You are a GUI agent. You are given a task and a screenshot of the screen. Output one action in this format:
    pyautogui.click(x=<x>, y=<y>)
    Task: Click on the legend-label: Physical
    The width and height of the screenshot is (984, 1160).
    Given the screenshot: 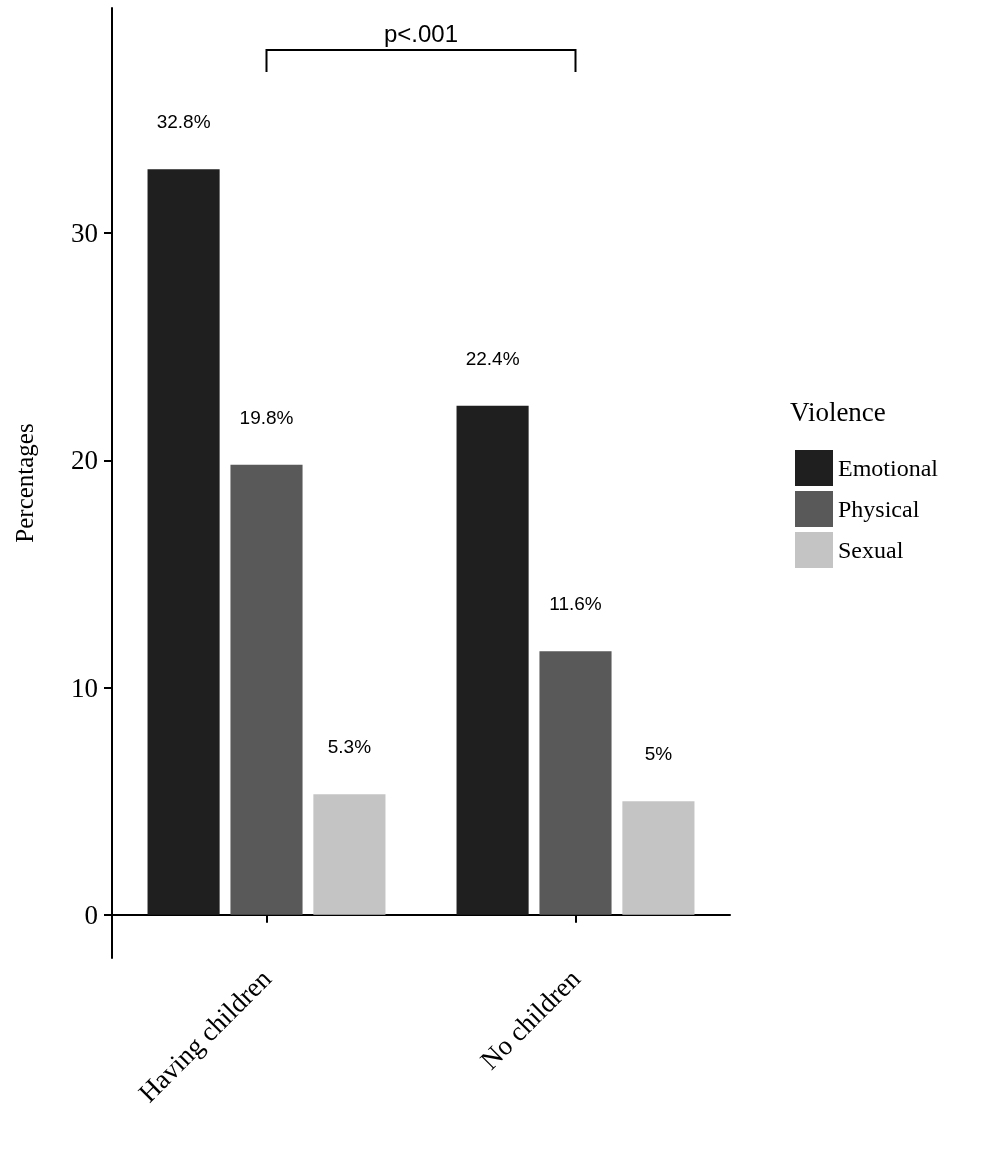 What is the action you would take?
    pyautogui.click(x=879, y=509)
    